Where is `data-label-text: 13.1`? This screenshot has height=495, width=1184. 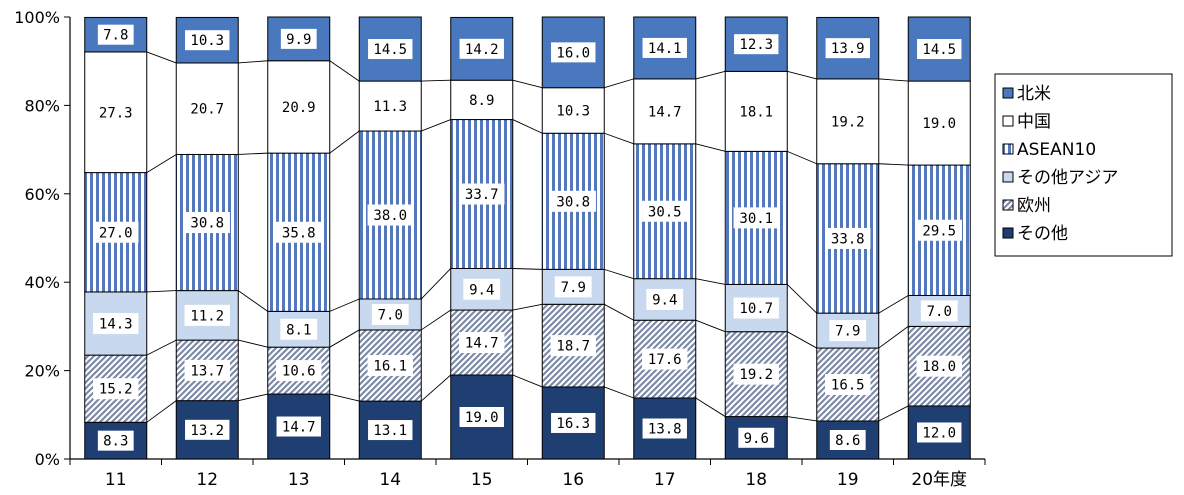
data-label-text: 13.1 is located at coordinates (390, 431).